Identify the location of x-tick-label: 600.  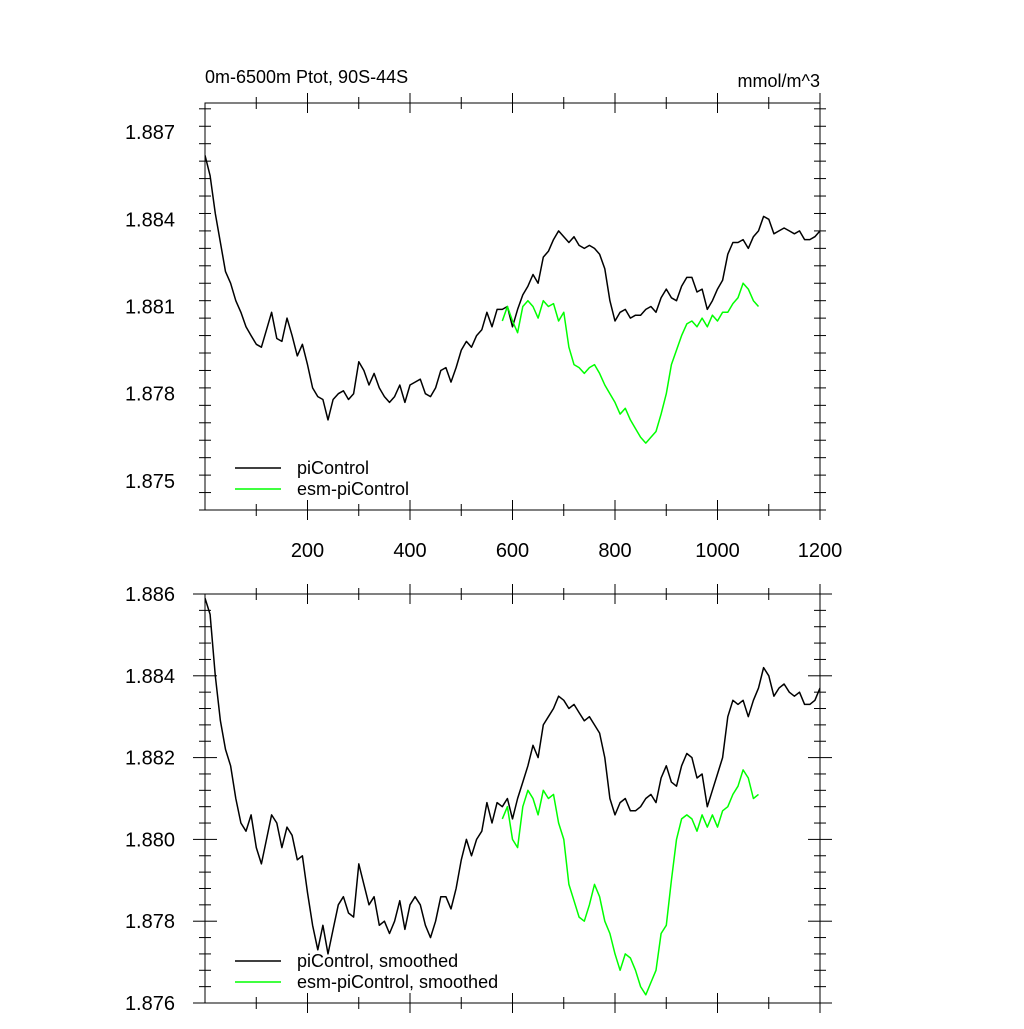
(512, 551).